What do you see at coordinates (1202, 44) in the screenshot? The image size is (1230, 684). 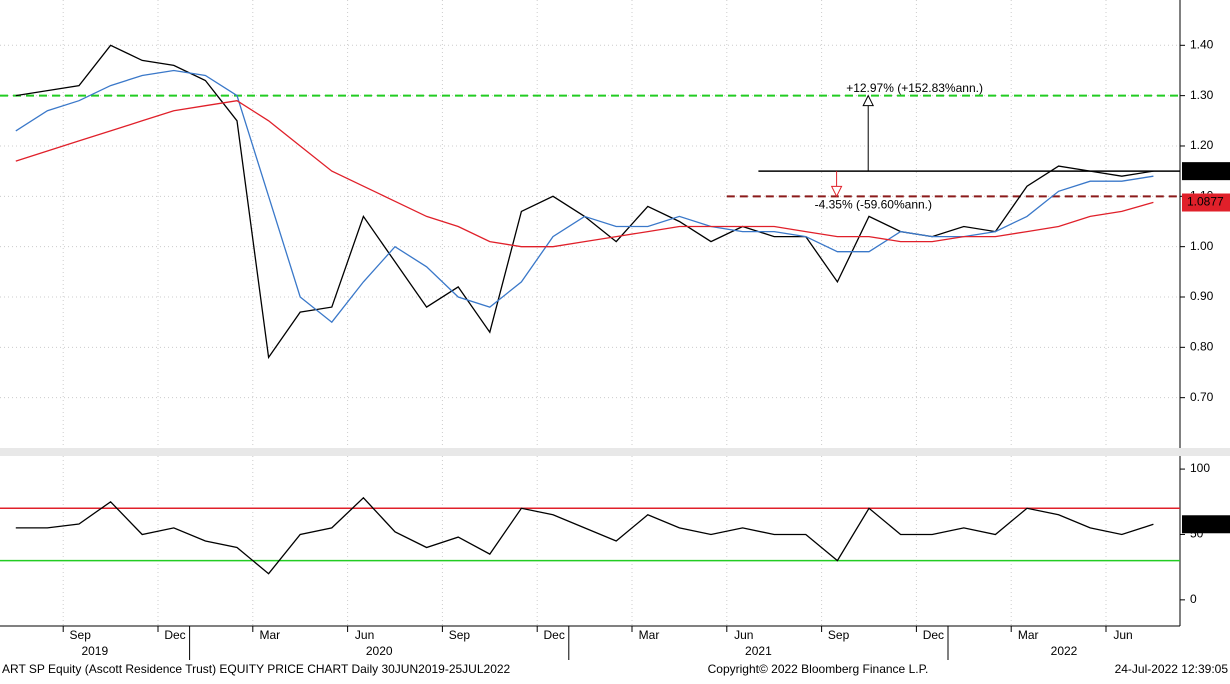 I see `y-tick-label: 1.40` at bounding box center [1202, 44].